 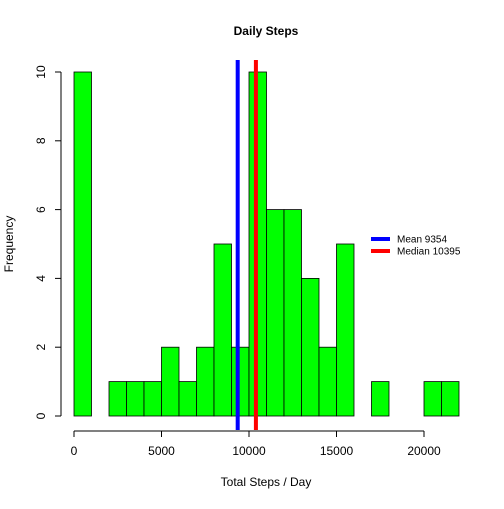 I want to click on x-axis: 0 5000 10000 15000 20000, so click(x=256, y=444).